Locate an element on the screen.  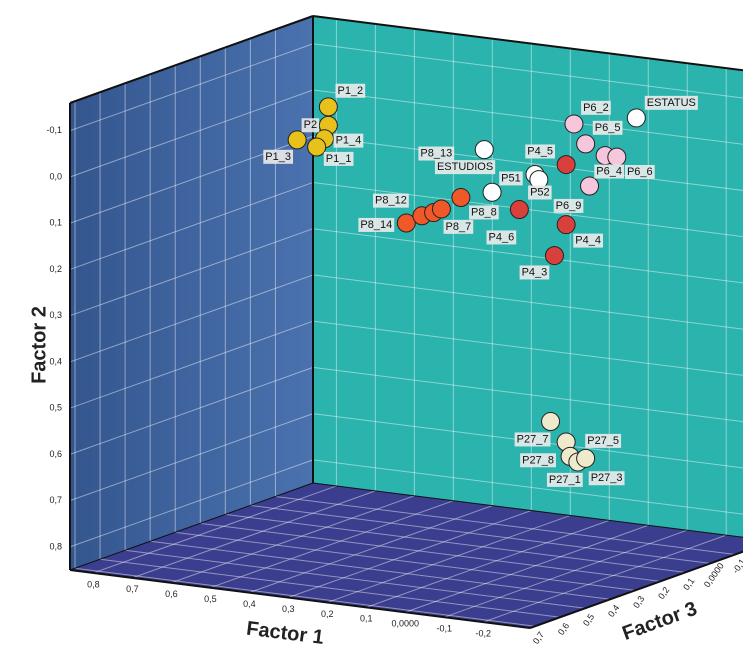
point-label: P8_12 is located at coordinates (391, 201).